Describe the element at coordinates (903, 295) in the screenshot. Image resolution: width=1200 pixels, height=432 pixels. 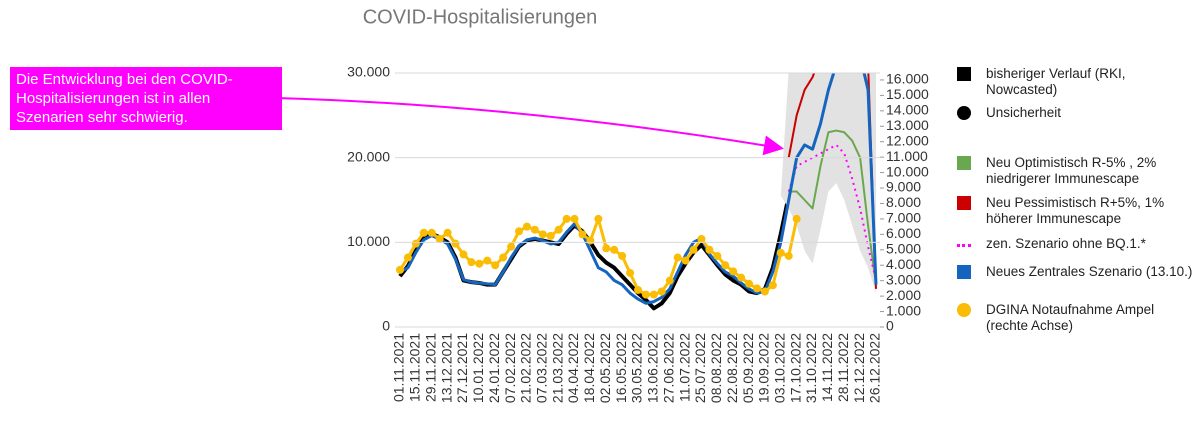
I see `y2-tick-label: 2.000` at that location.